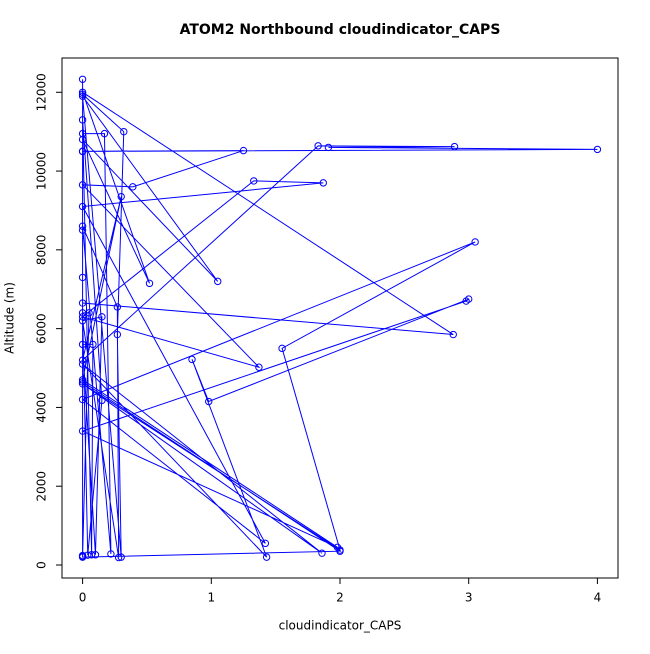 The image size is (650, 654). I want to click on x-tick-label: 2, so click(340, 598).